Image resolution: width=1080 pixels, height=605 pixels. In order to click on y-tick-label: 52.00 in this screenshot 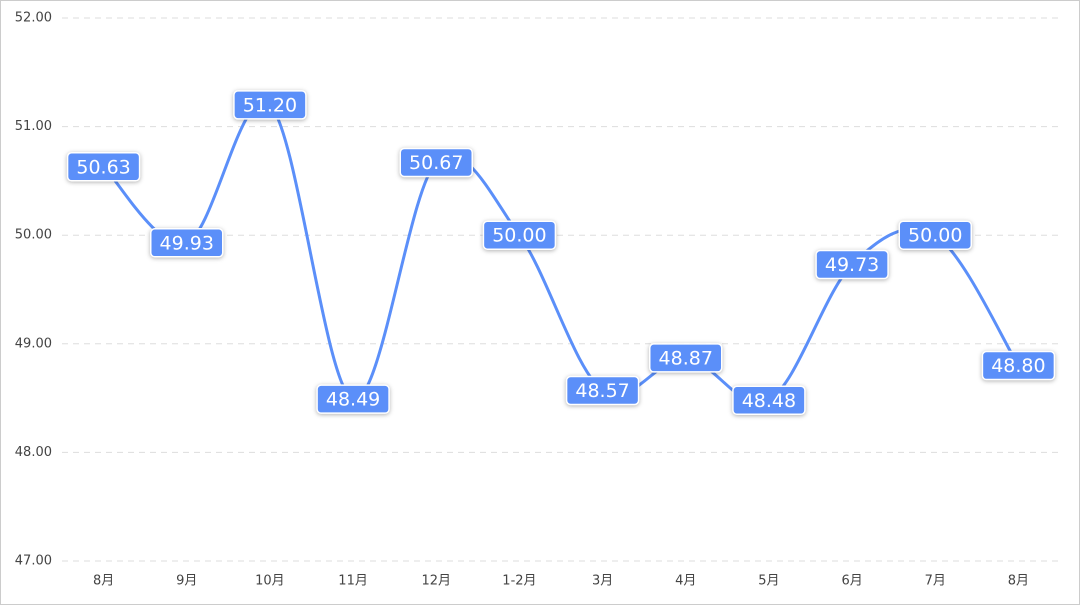, I will do `click(33, 18)`.